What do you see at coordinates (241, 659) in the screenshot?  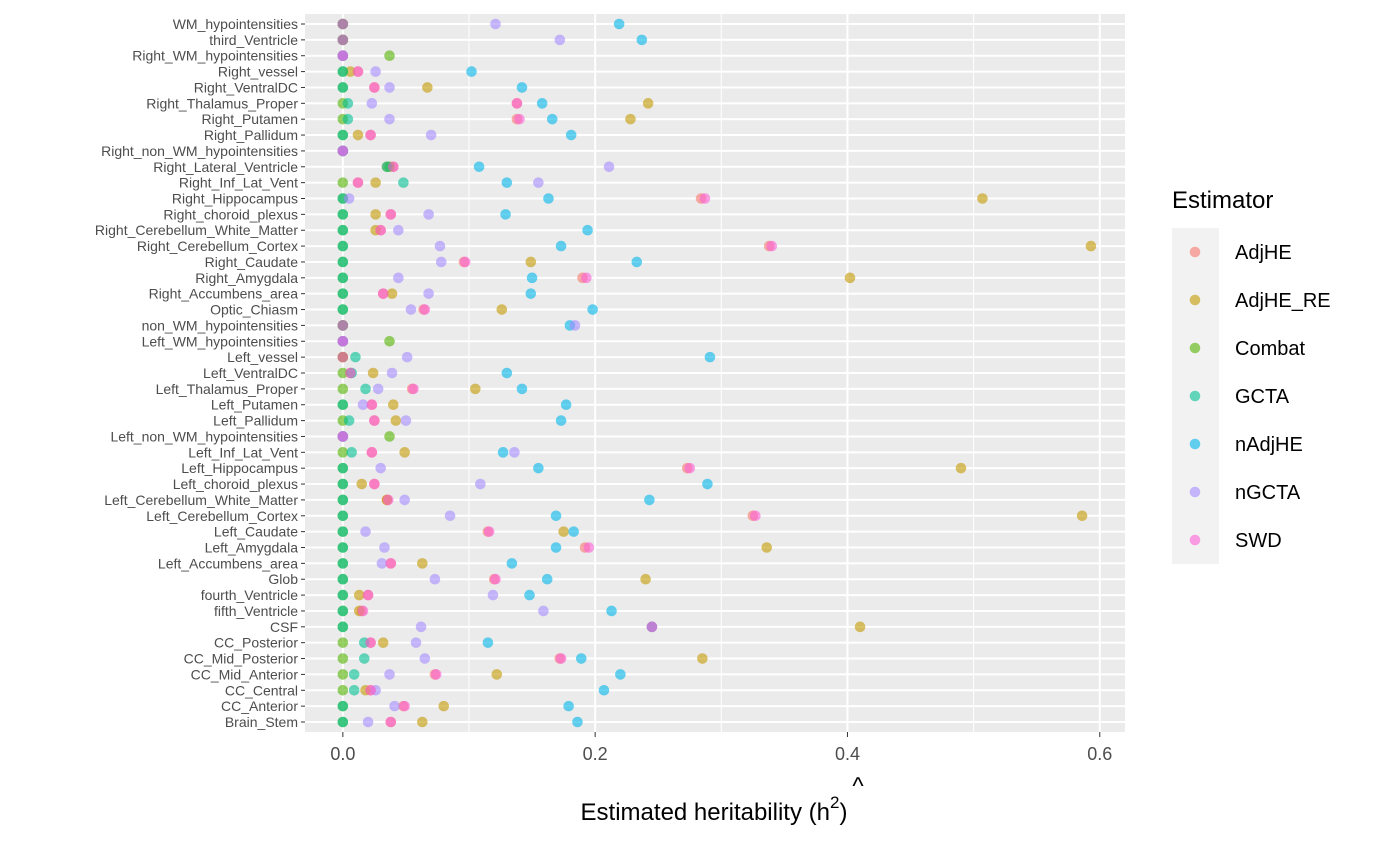 I see `y-tick-label: CC_Mid_Posterior` at bounding box center [241, 659].